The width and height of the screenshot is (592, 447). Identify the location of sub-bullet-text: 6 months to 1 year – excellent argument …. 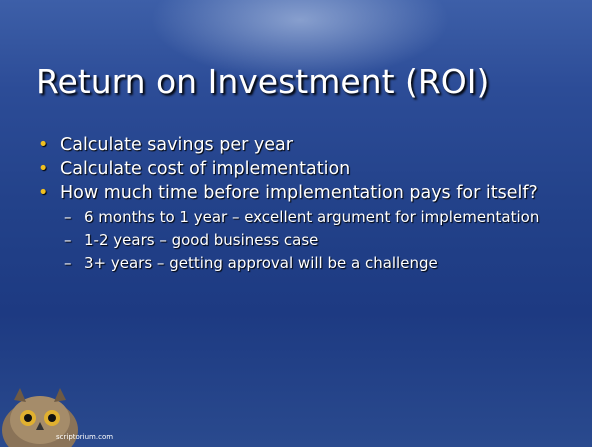
(312, 217).